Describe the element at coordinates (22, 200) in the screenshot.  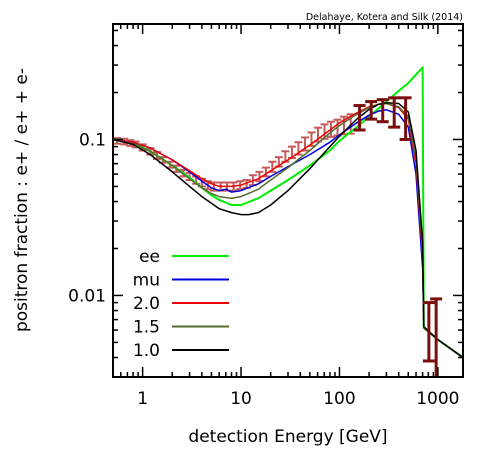
I see `y-axis-title: positron fraction : e+ / e+ + e-` at that location.